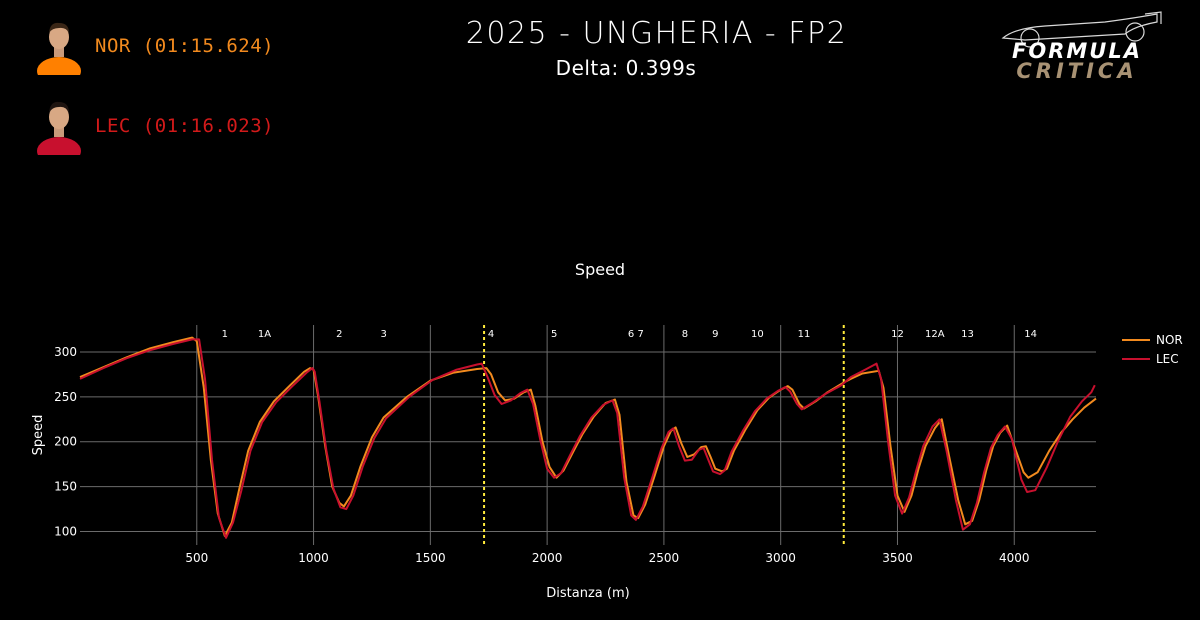 Image resolution: width=1200 pixels, height=620 pixels. Describe the element at coordinates (636, 334) in the screenshot. I see `corner-label: 6 7` at that location.